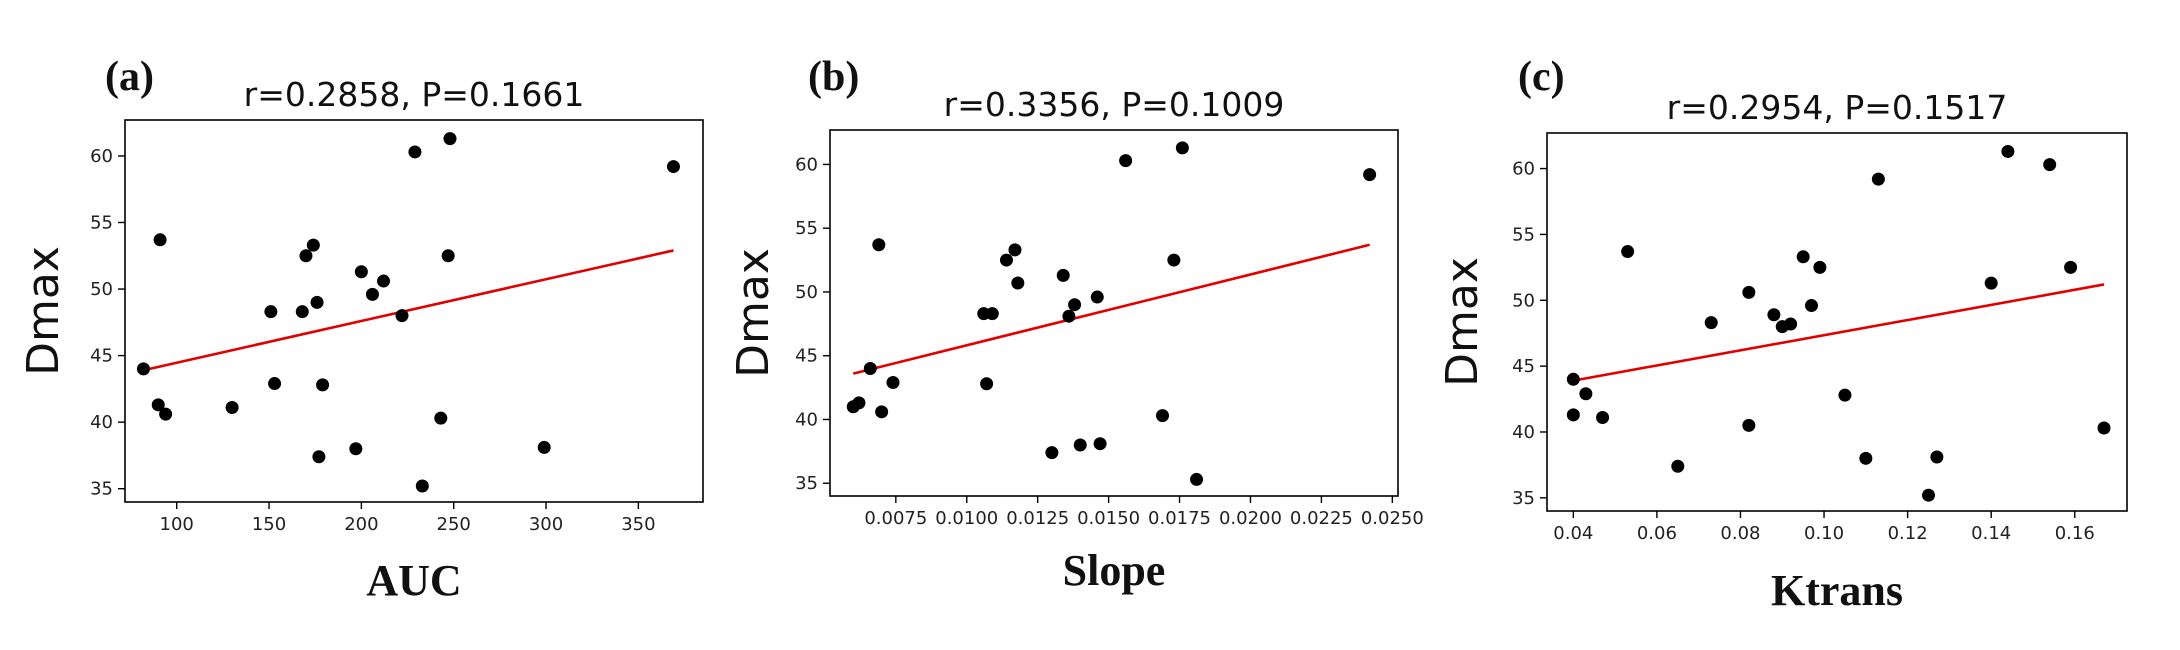 The height and width of the screenshot is (650, 2180). I want to click on chart1-x-tick-label: 350, so click(638, 524).